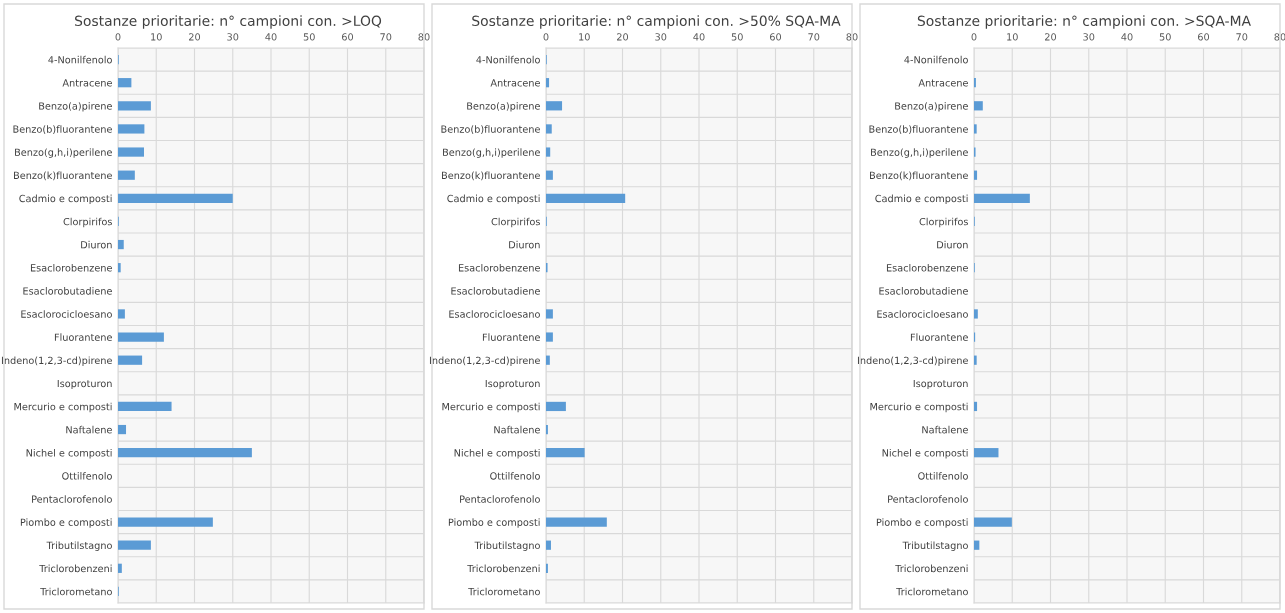  I want to click on x-tick-label: 20, so click(195, 37).